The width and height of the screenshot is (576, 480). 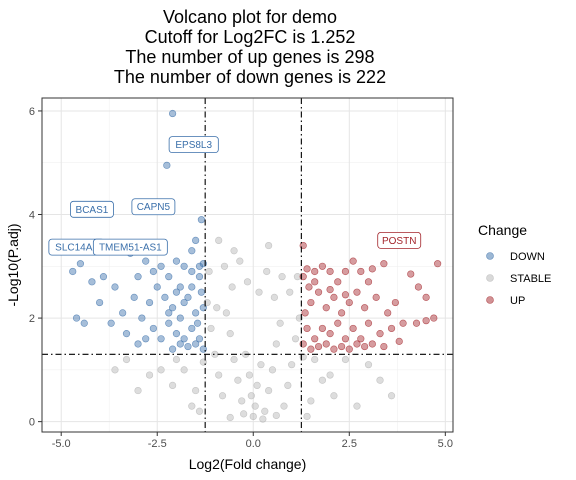 What do you see at coordinates (349, 444) in the screenshot?
I see `x-tick-label: 2.5` at bounding box center [349, 444].